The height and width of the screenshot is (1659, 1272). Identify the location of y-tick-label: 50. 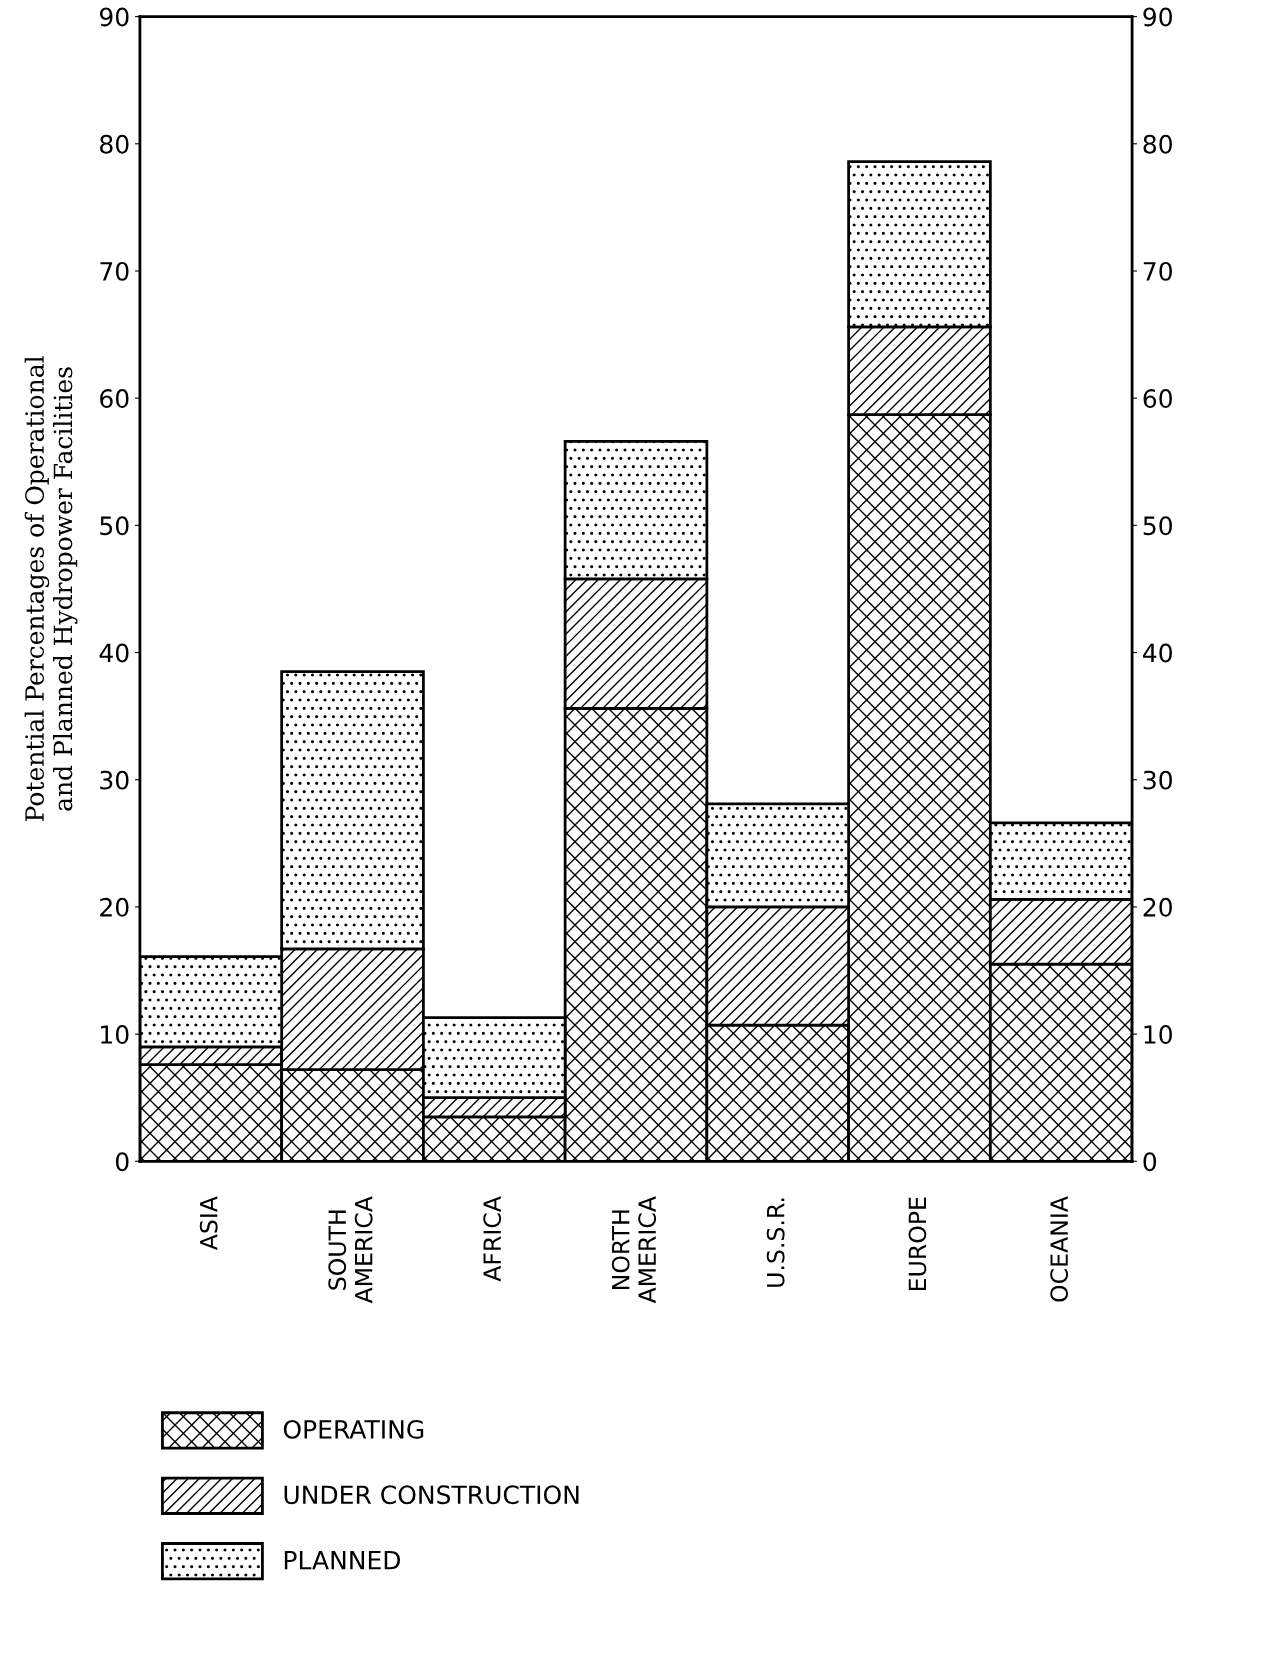
(114, 526).